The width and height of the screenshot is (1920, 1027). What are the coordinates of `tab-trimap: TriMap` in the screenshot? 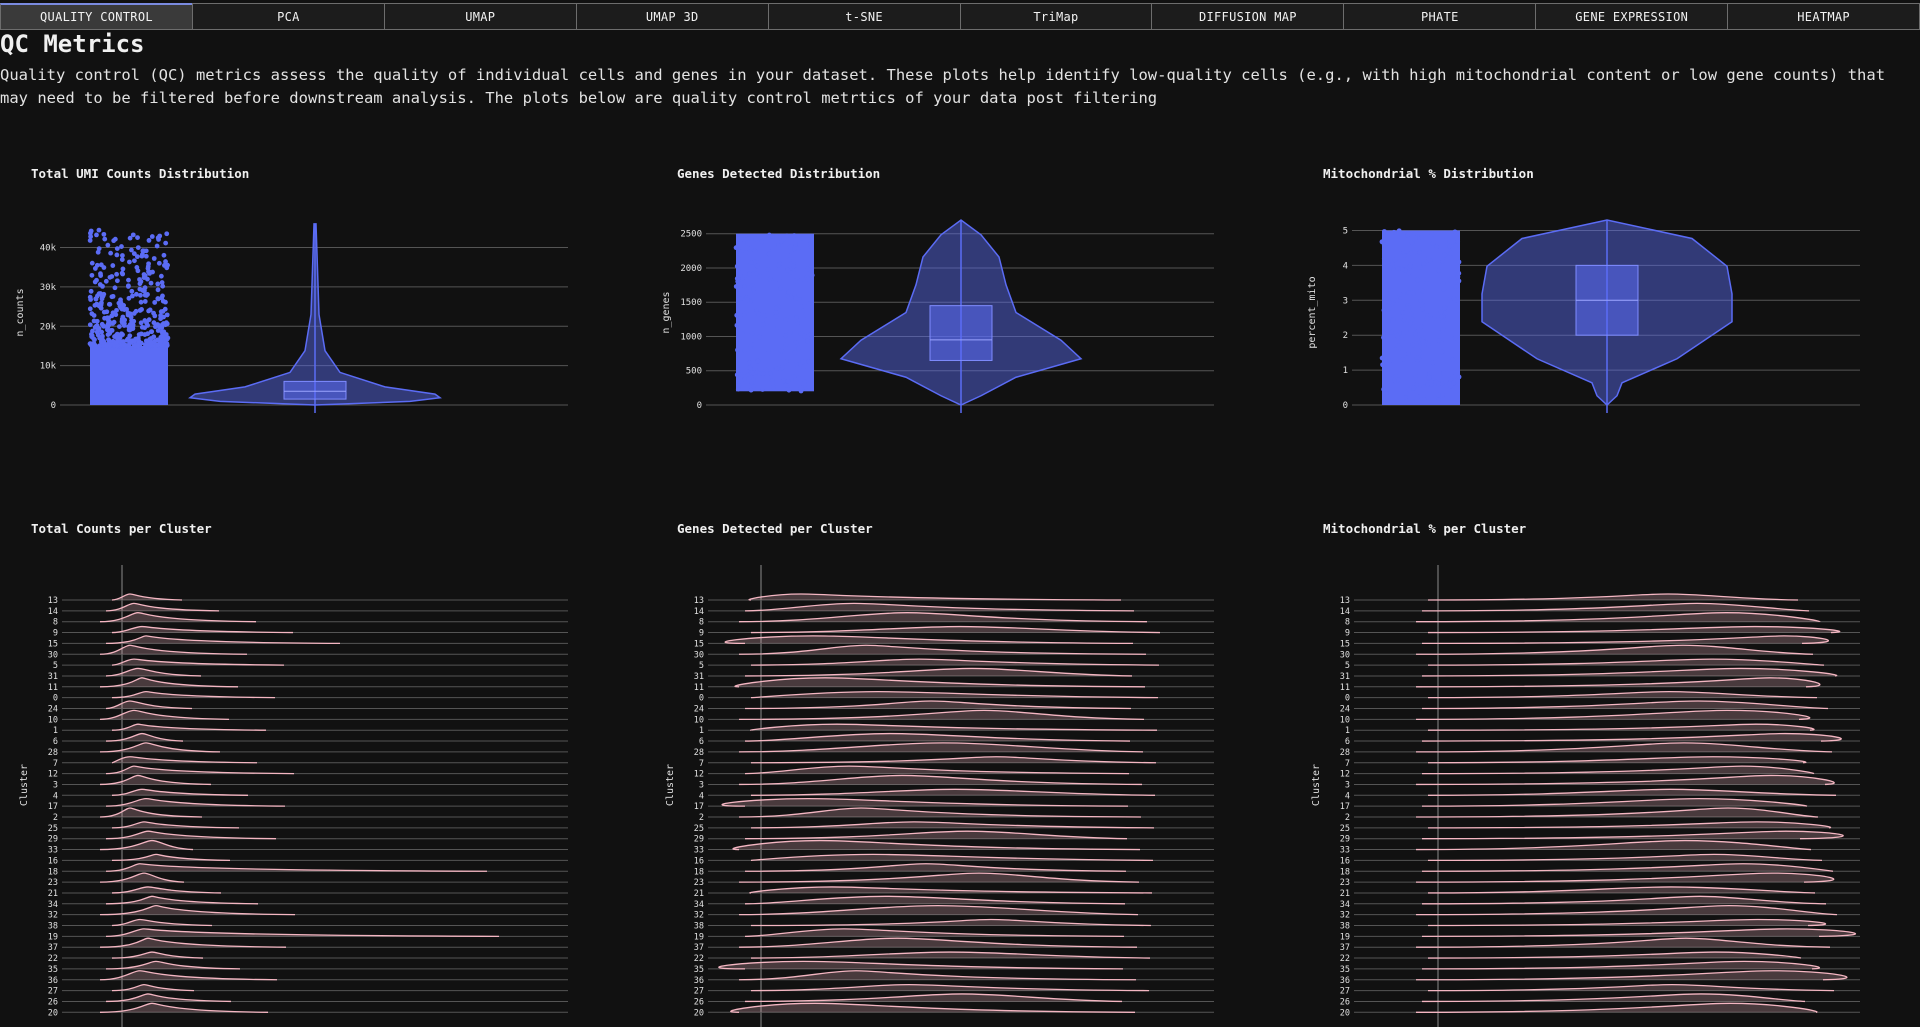 It's located at (1055, 16).